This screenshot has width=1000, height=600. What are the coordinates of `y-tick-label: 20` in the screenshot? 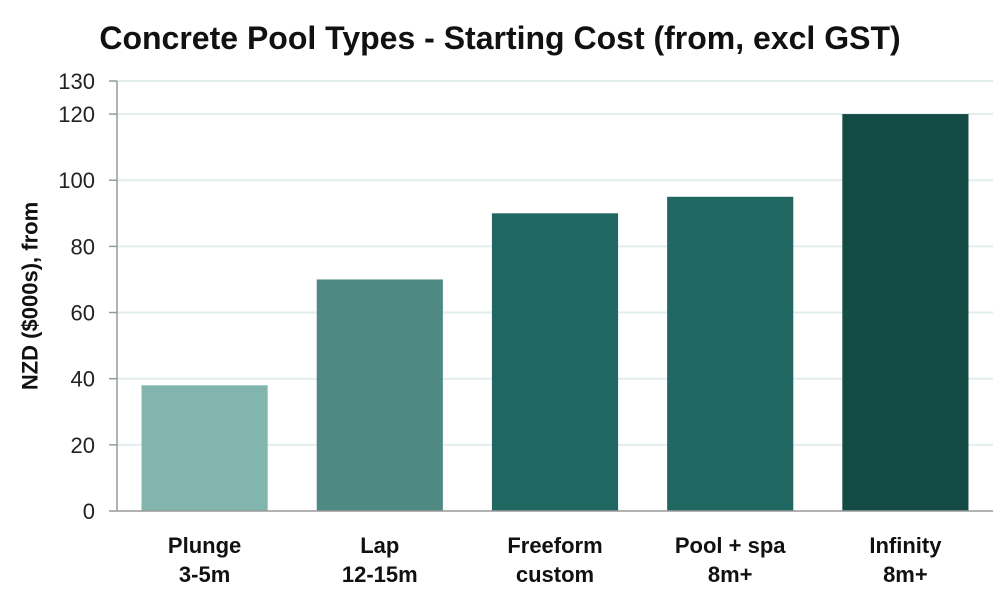 It's located at (83, 445).